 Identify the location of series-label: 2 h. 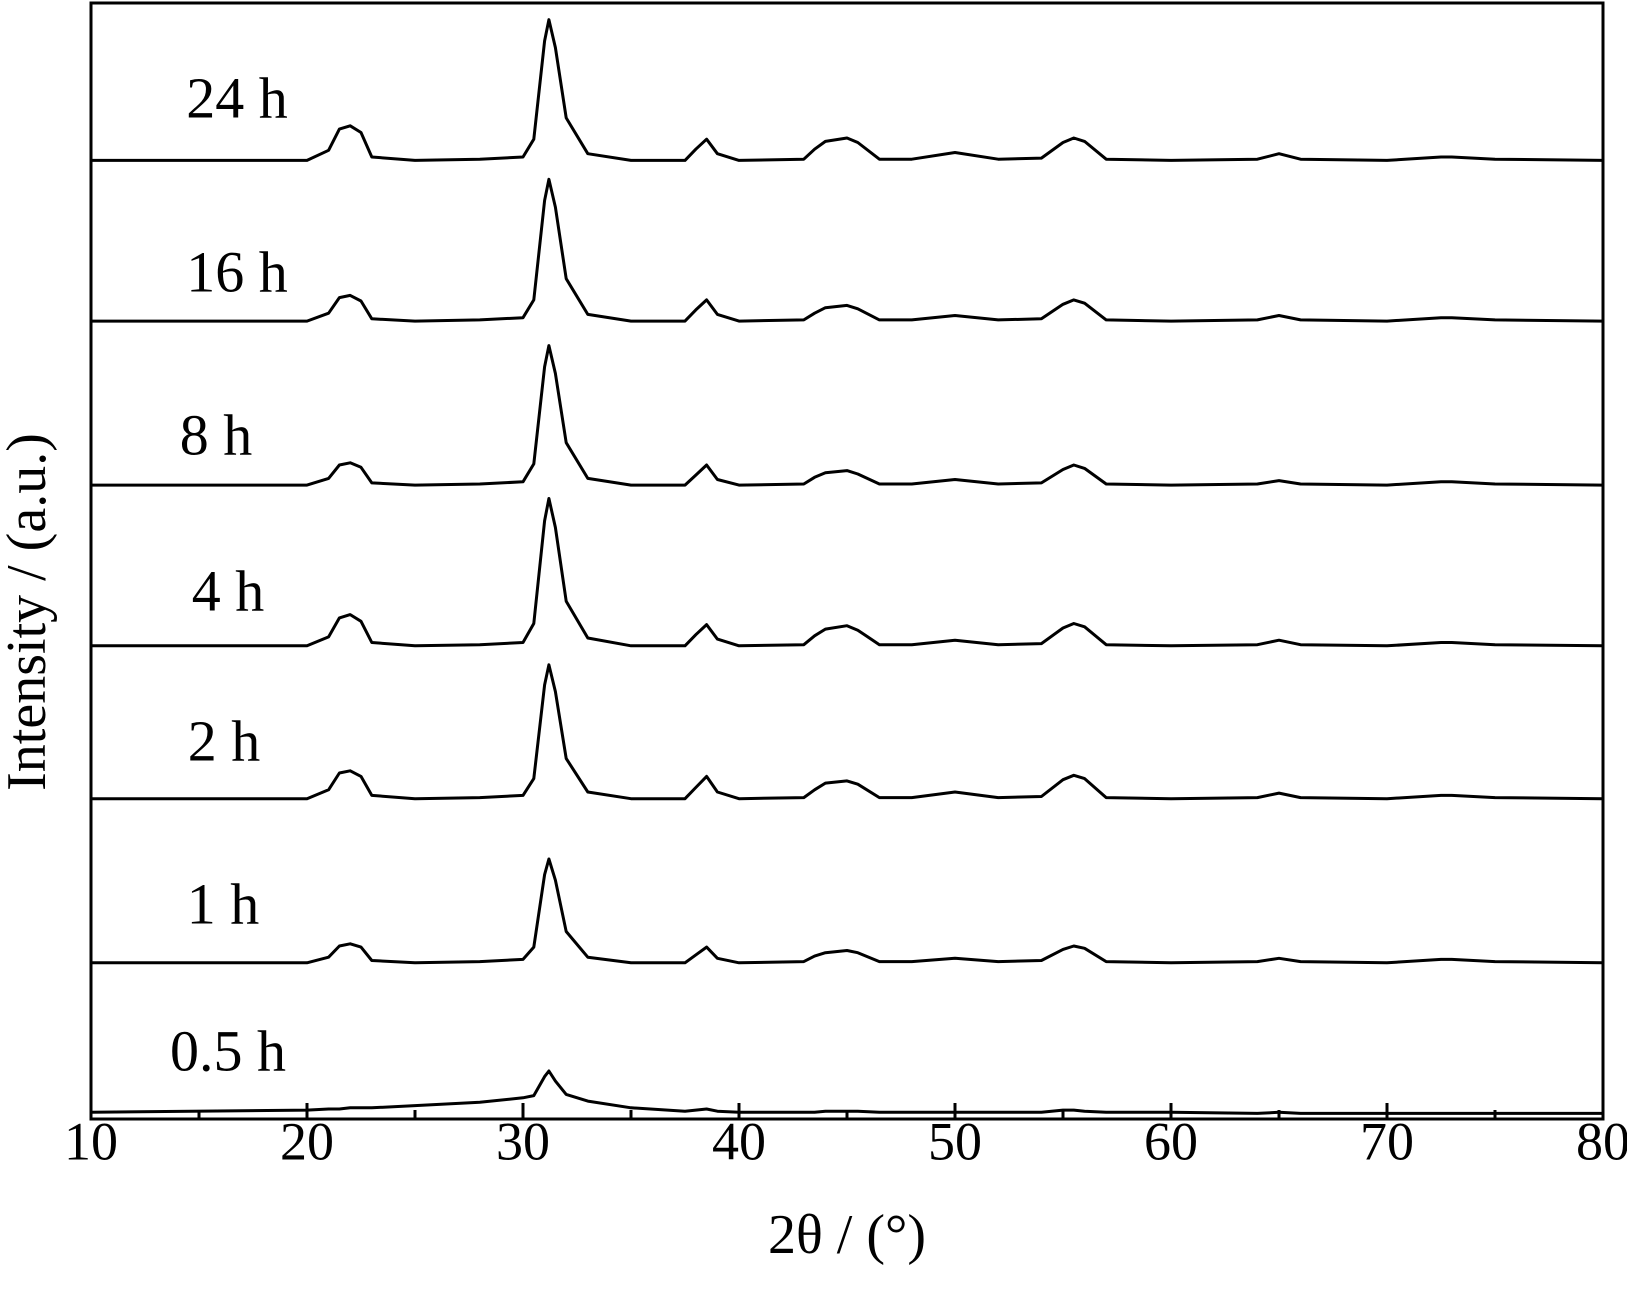
(224, 740).